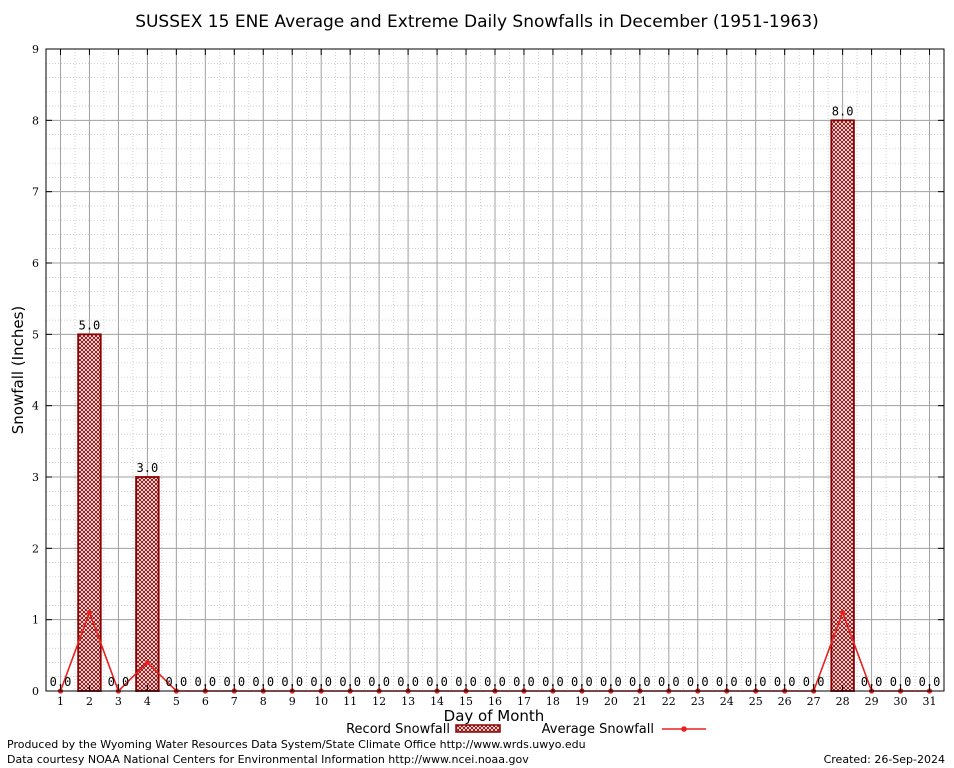 This screenshot has width=954, height=768. What do you see at coordinates (35, 620) in the screenshot?
I see `y-tick-label: 1` at bounding box center [35, 620].